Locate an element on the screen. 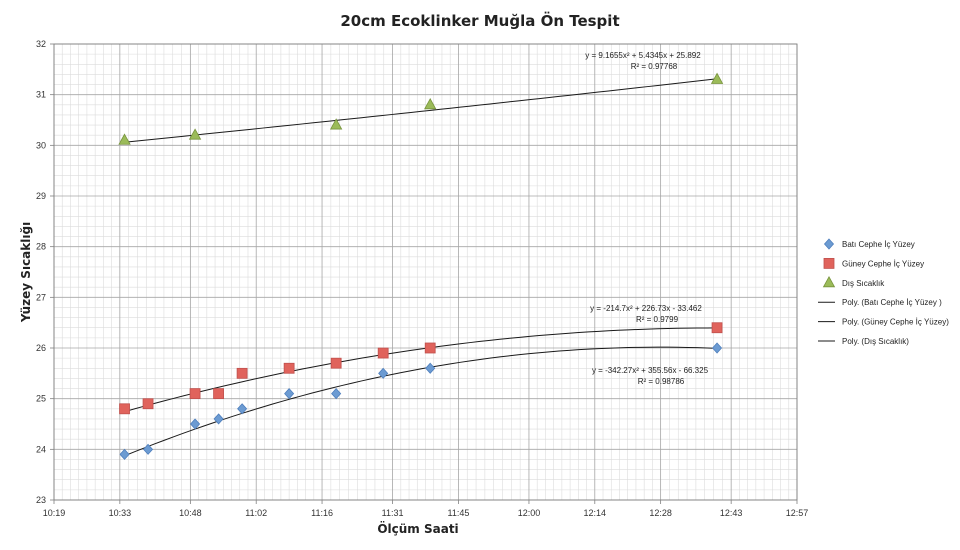 The image size is (960, 550). x-tick-label: 12:00 is located at coordinates (529, 513).